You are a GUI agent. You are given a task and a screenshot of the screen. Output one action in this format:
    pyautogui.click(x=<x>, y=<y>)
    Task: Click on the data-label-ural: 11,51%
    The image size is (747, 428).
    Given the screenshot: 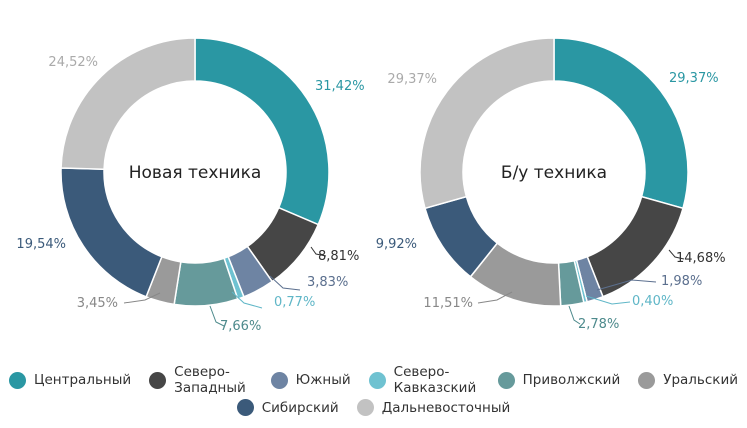 What is the action you would take?
    pyautogui.click(x=448, y=303)
    